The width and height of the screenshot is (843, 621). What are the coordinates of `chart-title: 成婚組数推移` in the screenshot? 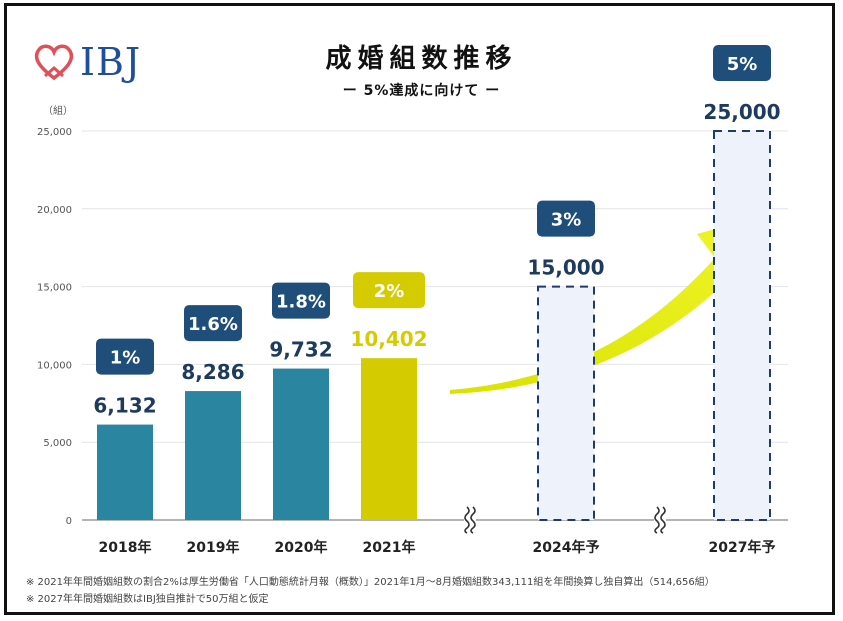 It's located at (421, 59).